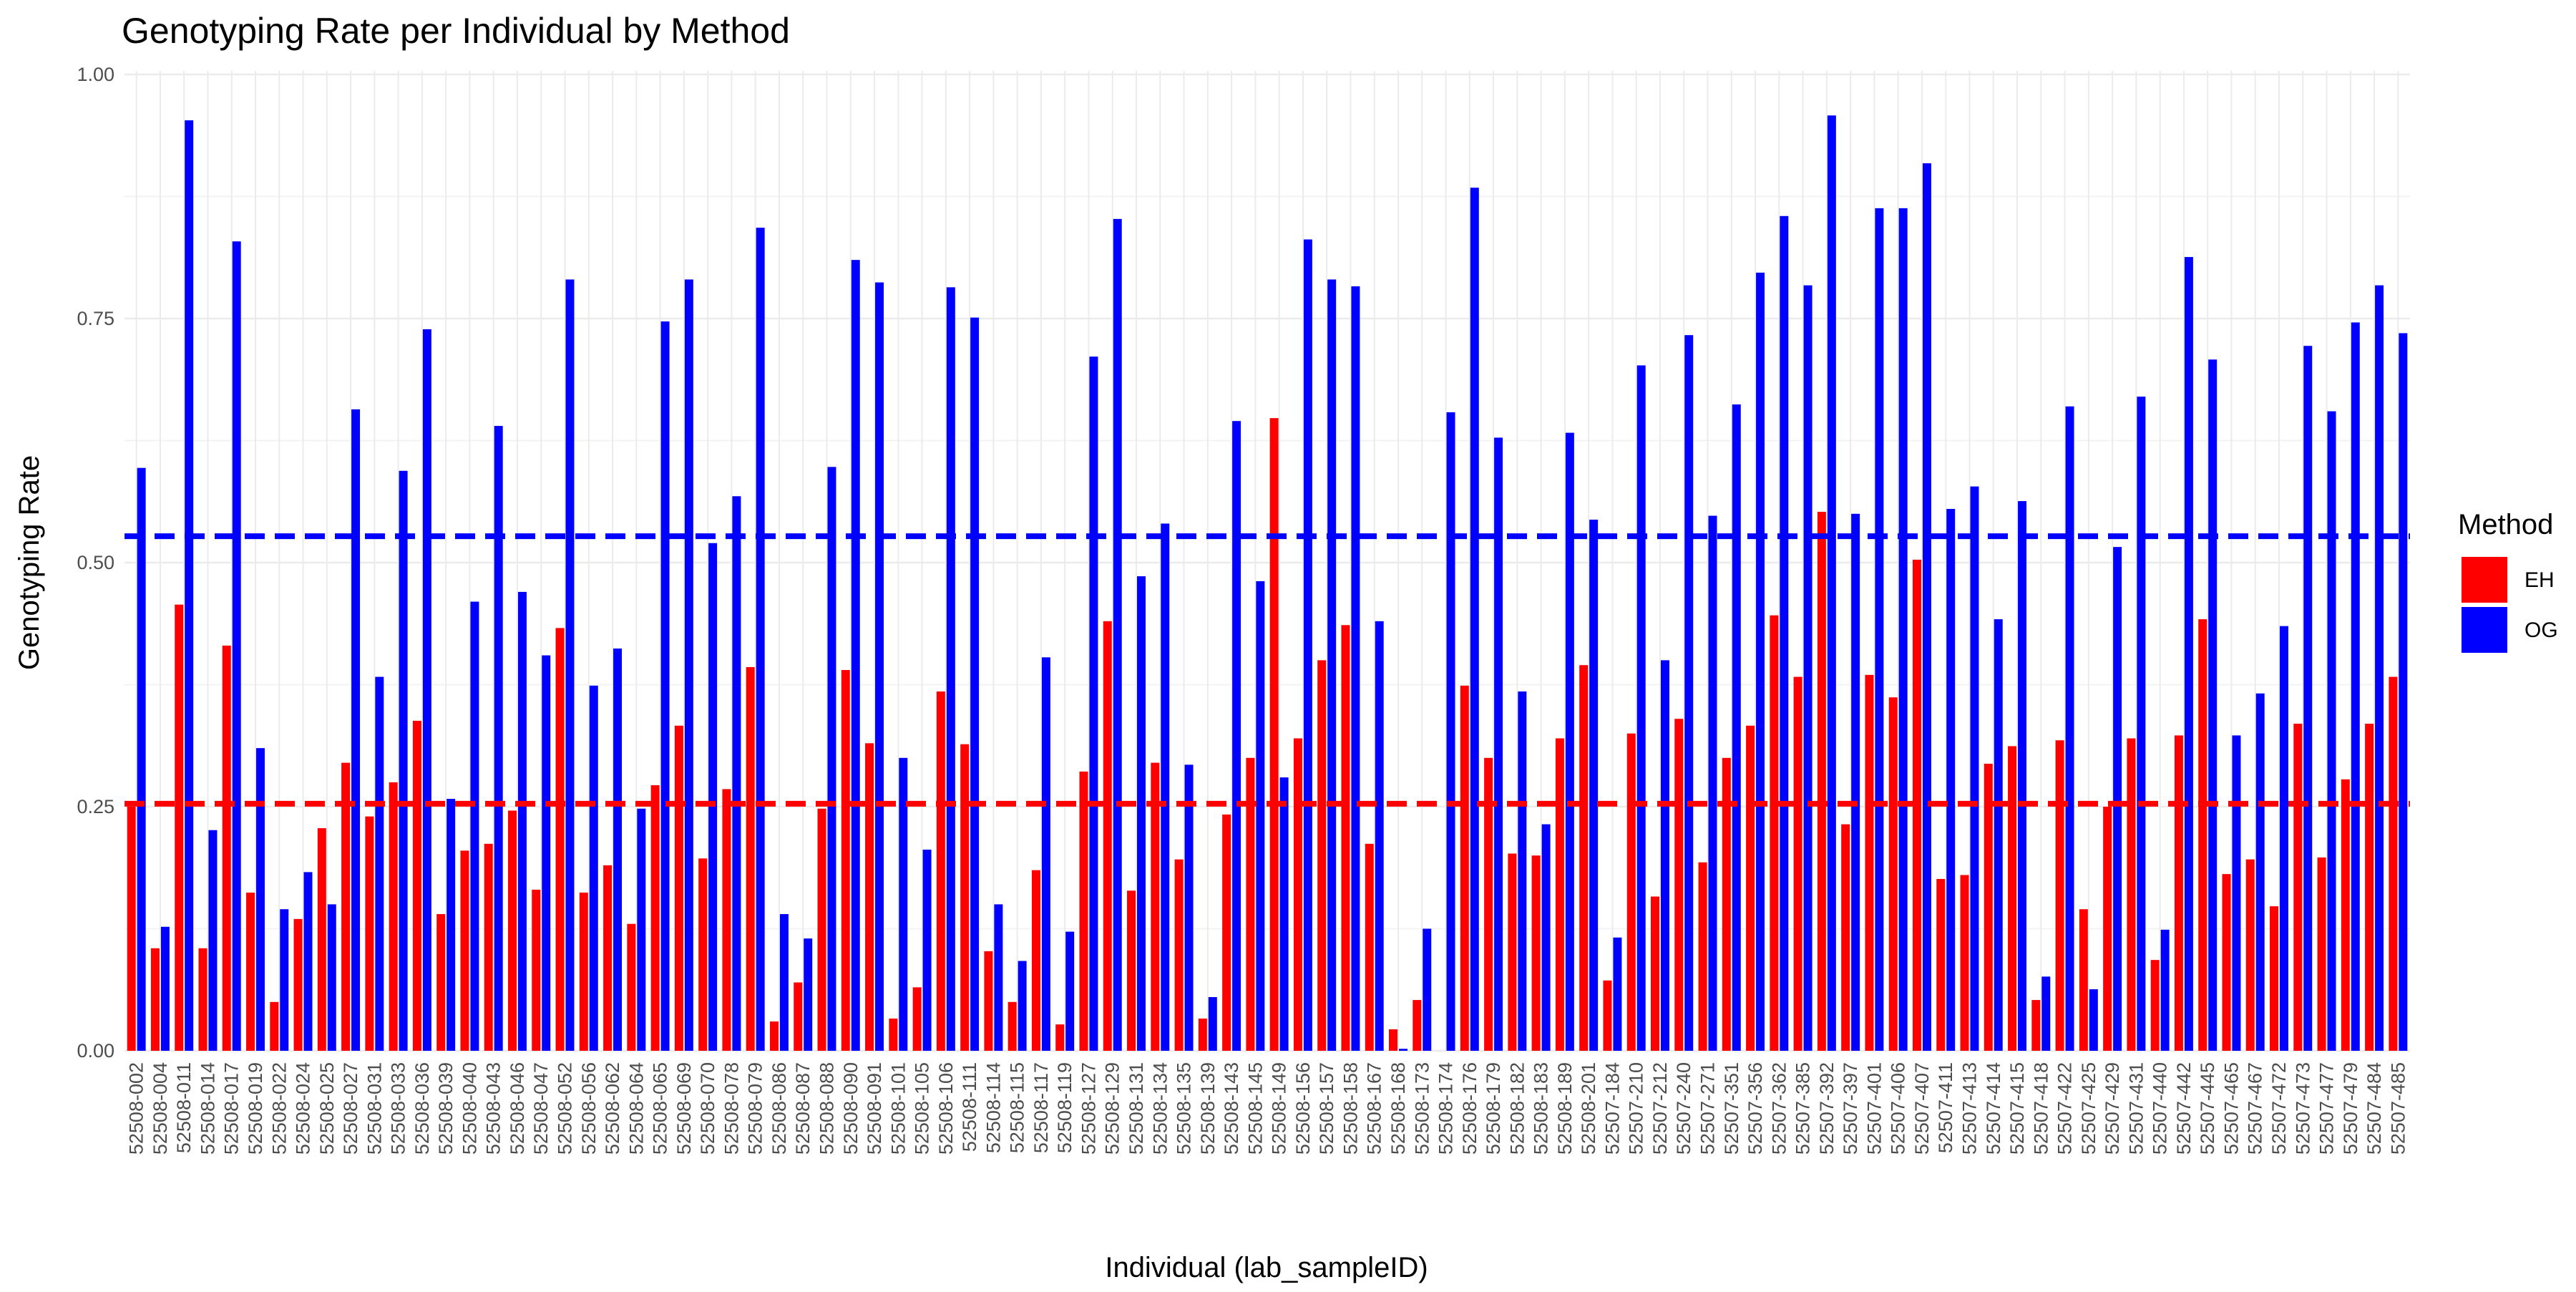 This screenshot has width=2576, height=1292. I want to click on x-tick-label: 52508-114, so click(993, 1107).